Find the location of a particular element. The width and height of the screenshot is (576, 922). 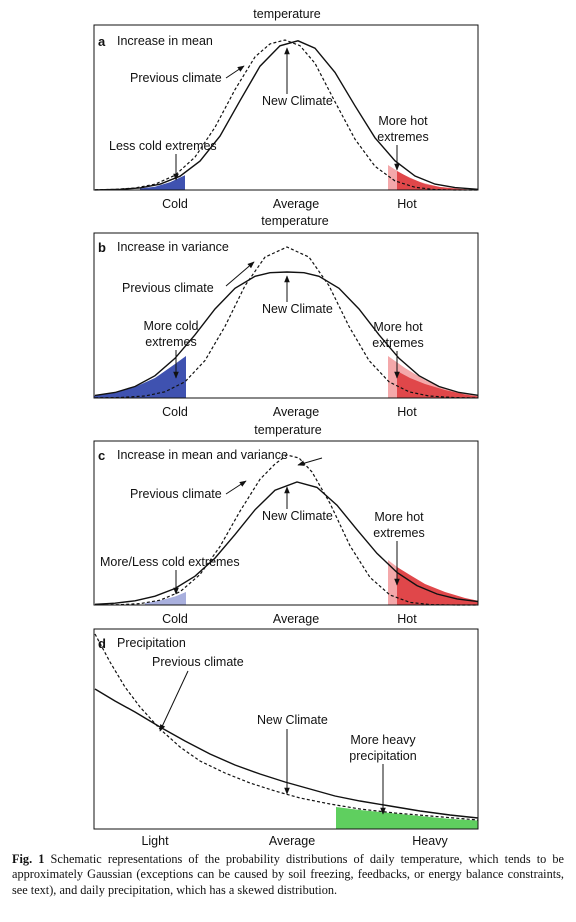

panel-b-previous-label: Previous climate is located at coordinates (168, 288).